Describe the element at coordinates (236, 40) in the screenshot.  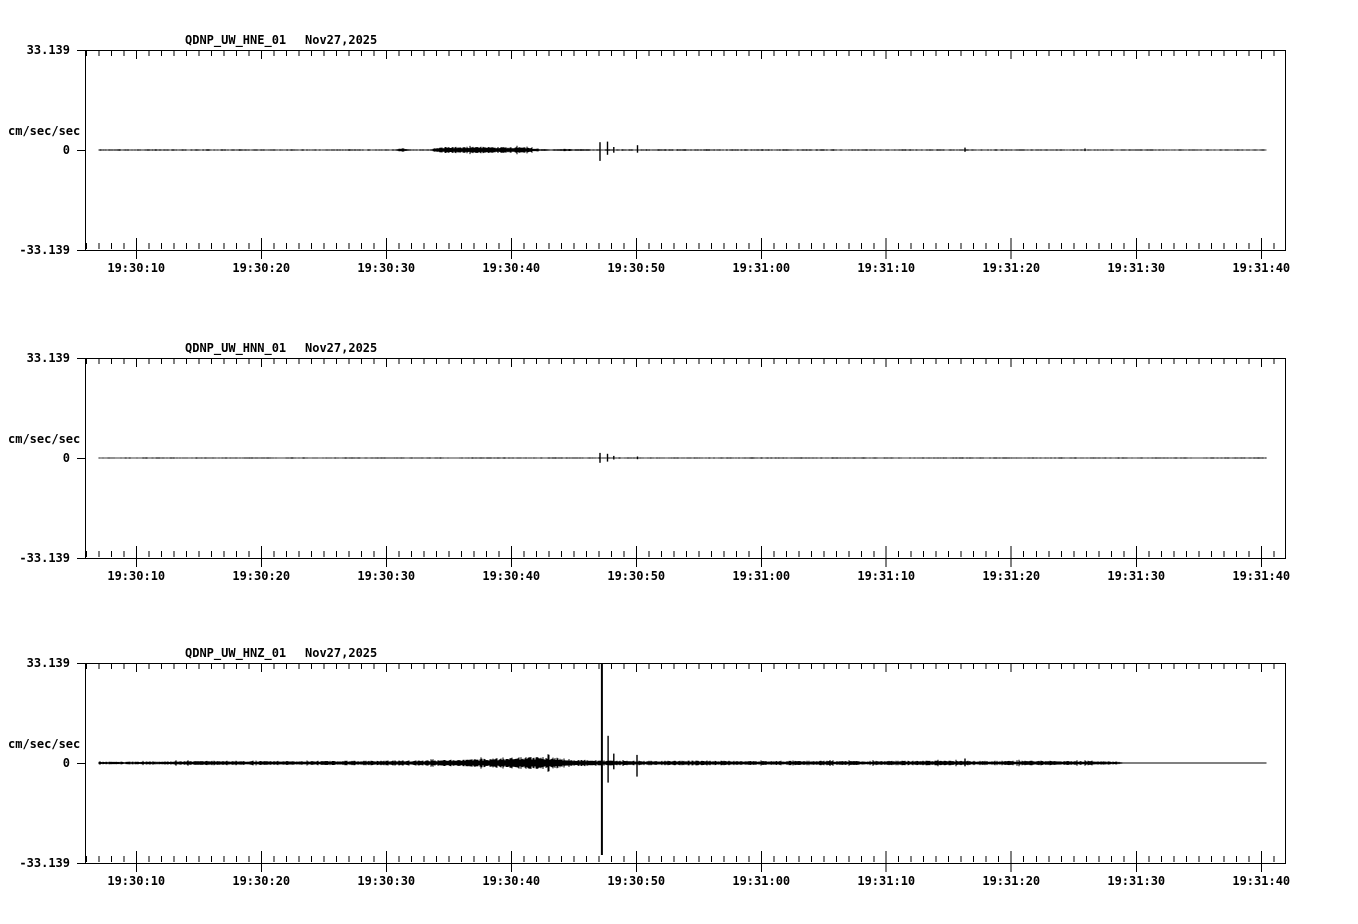
I see `trace-title: QDNP_UW_HNE_01` at that location.